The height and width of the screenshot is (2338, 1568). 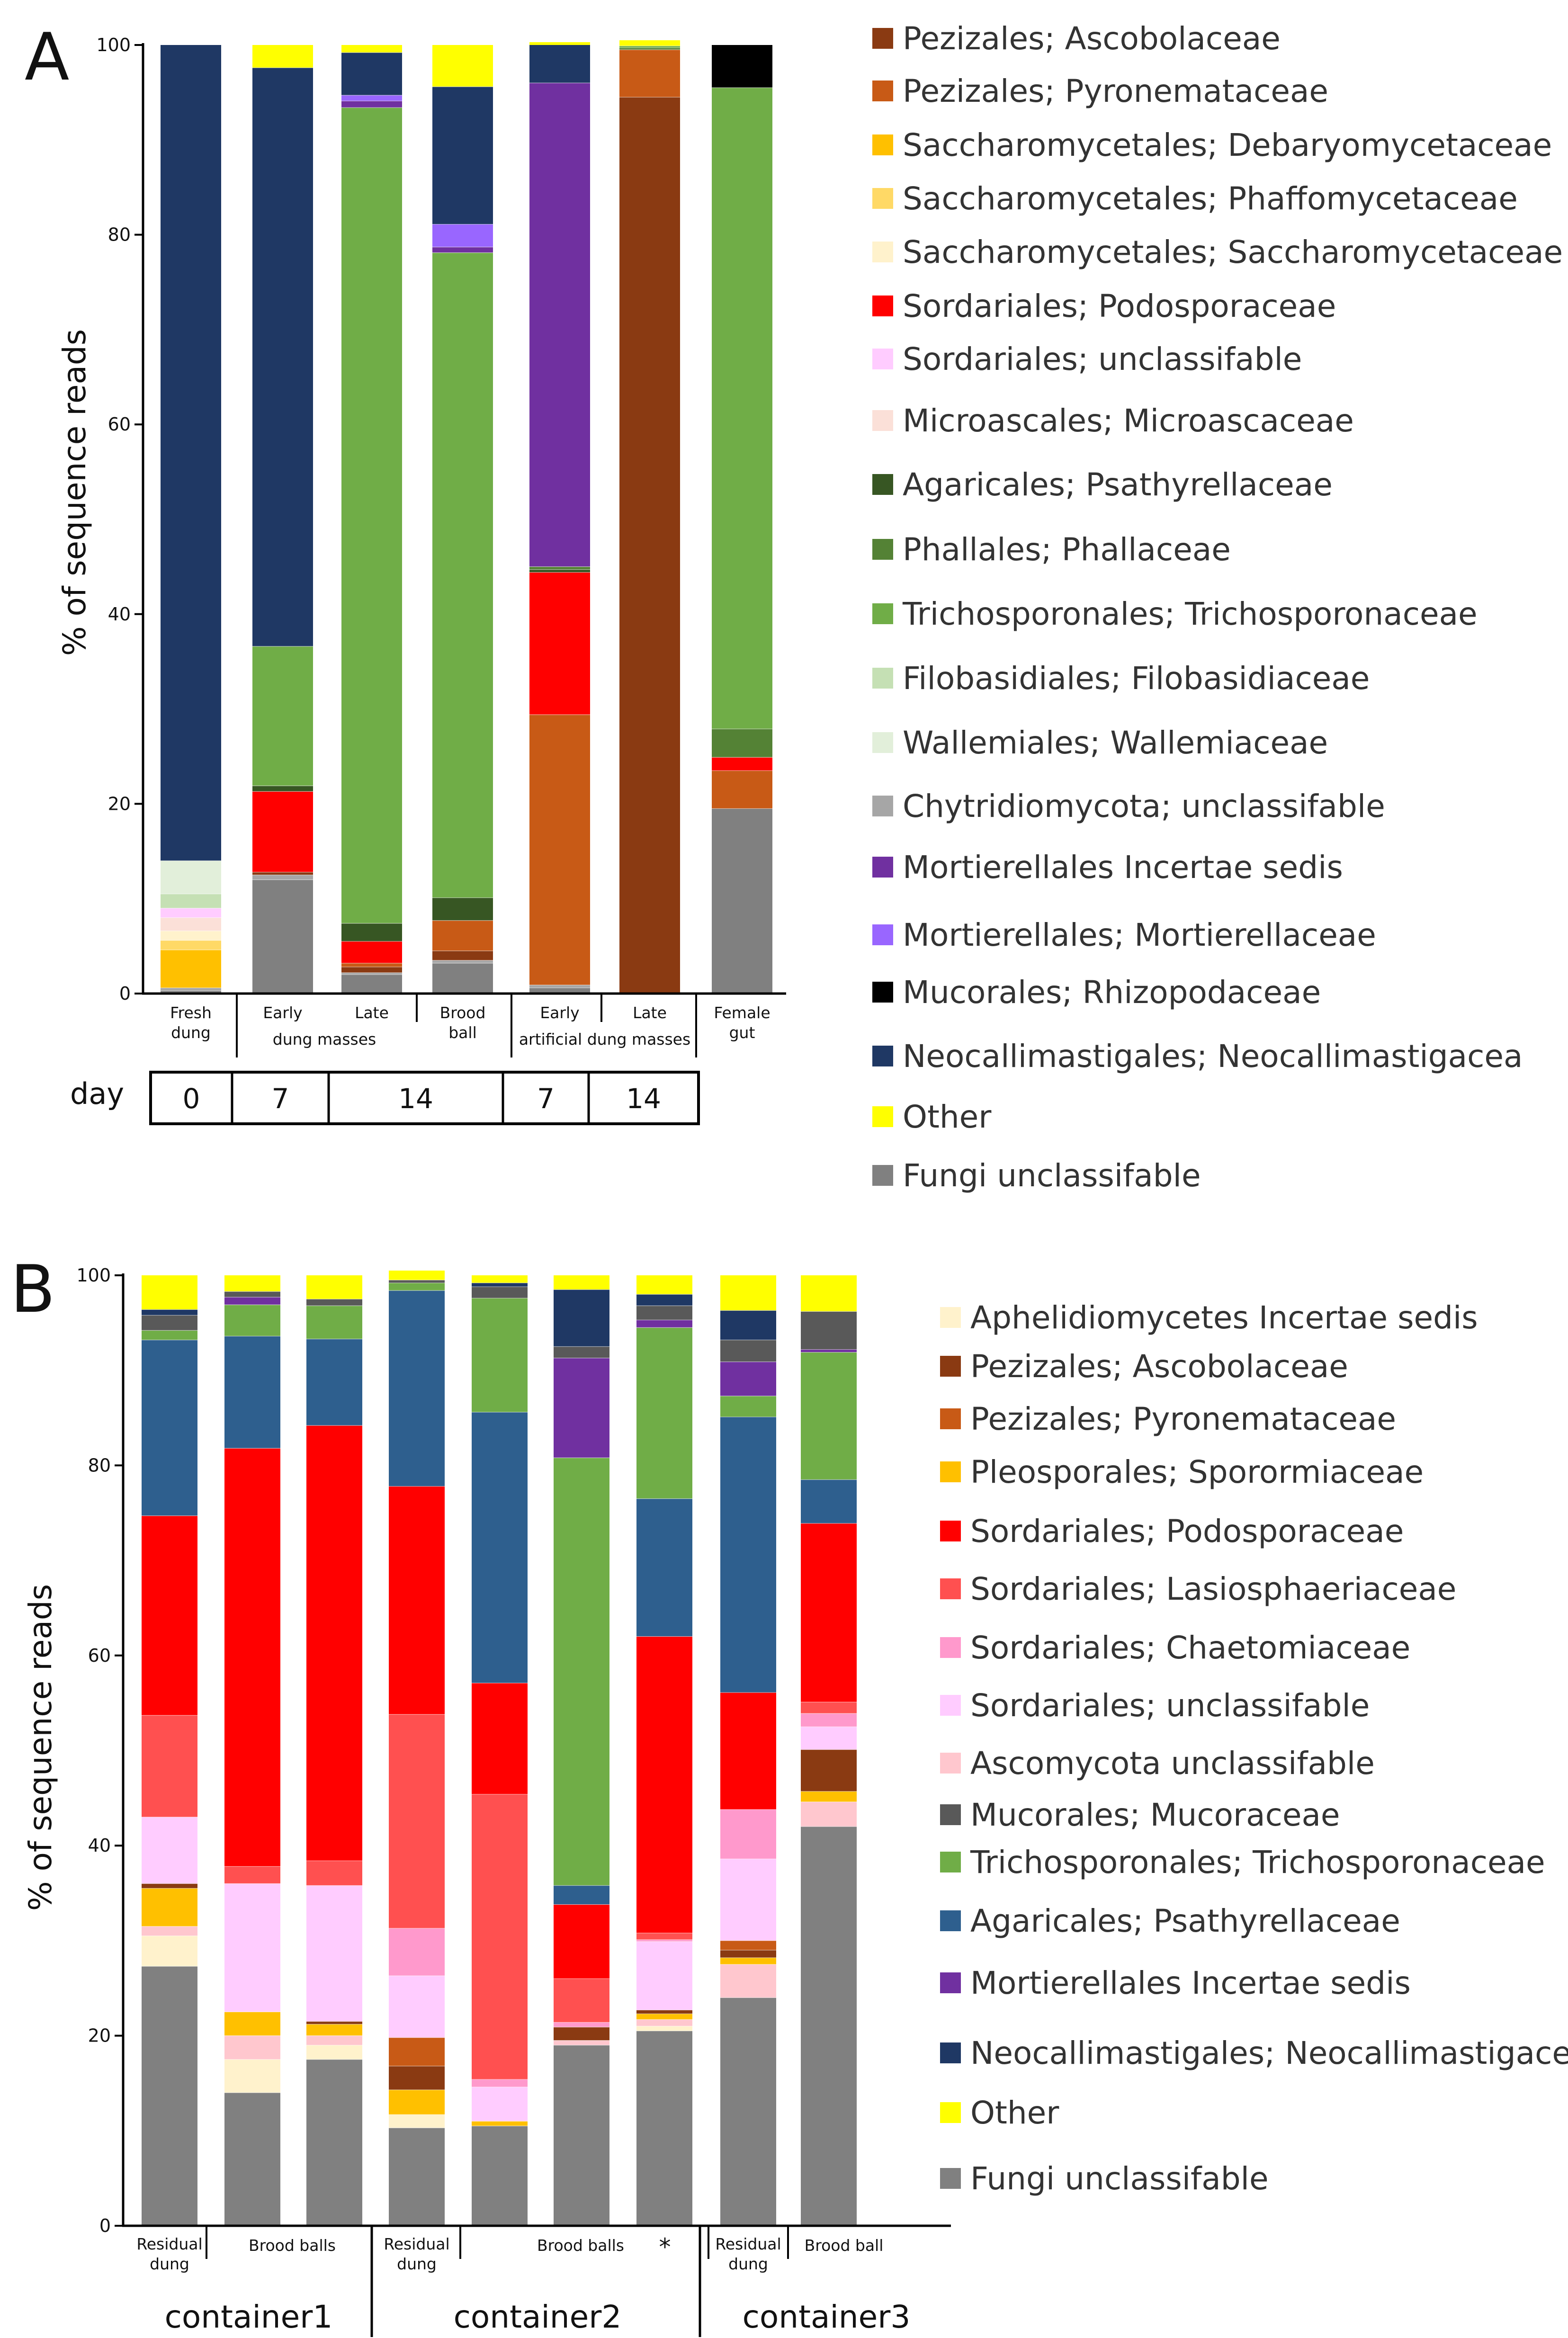 I want to click on legend-label: Aphelidiomycetes Incertae sedis, so click(x=1224, y=1317).